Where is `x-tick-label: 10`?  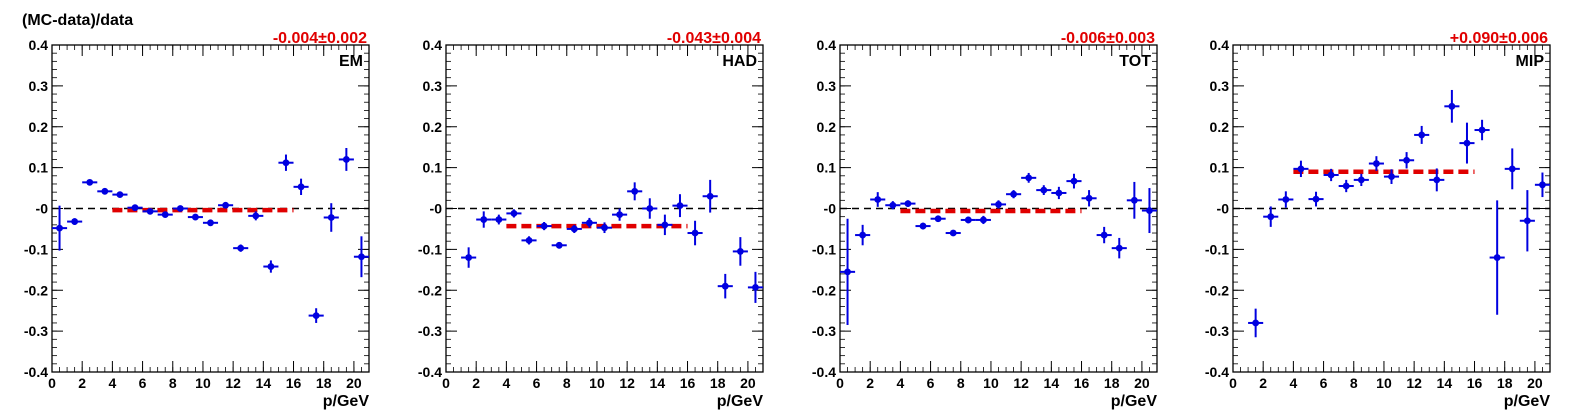
x-tick-label: 10 is located at coordinates (203, 383).